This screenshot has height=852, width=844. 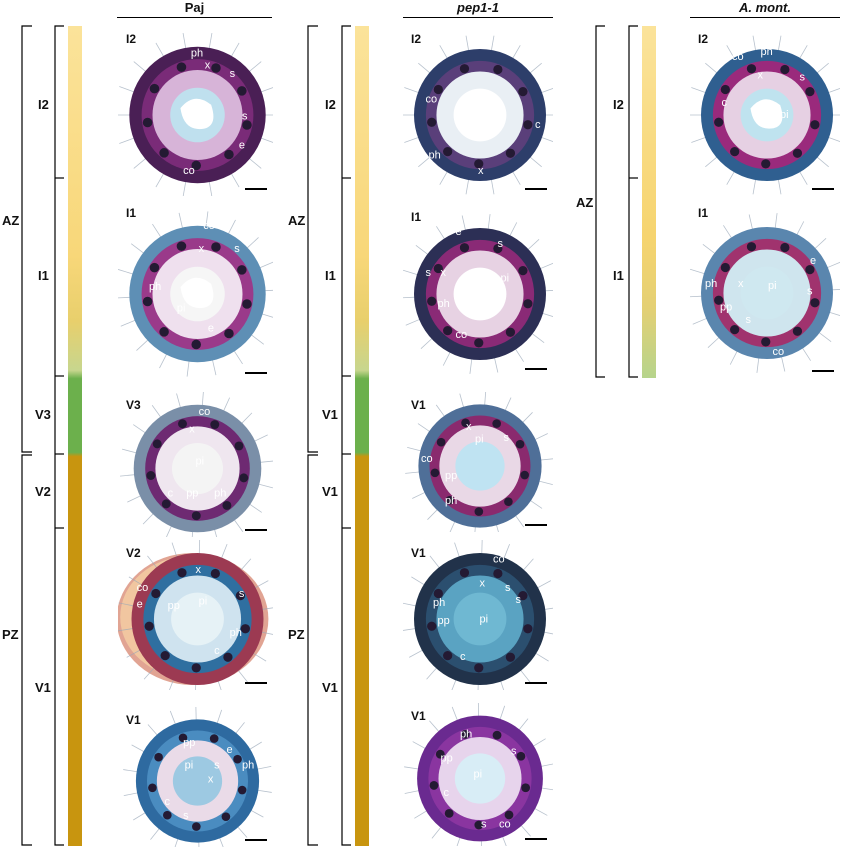 I want to click on bracket-stage-pep, so click(x=346, y=435).